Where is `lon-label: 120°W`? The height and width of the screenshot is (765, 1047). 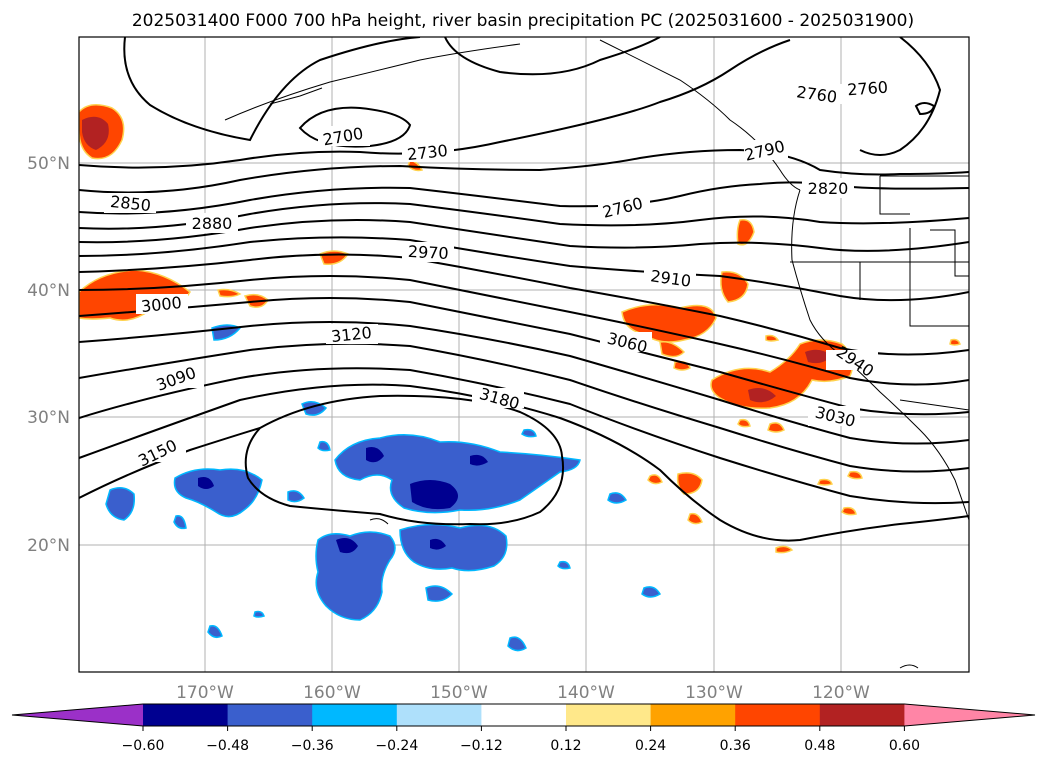
lon-label: 120°W is located at coordinates (841, 693).